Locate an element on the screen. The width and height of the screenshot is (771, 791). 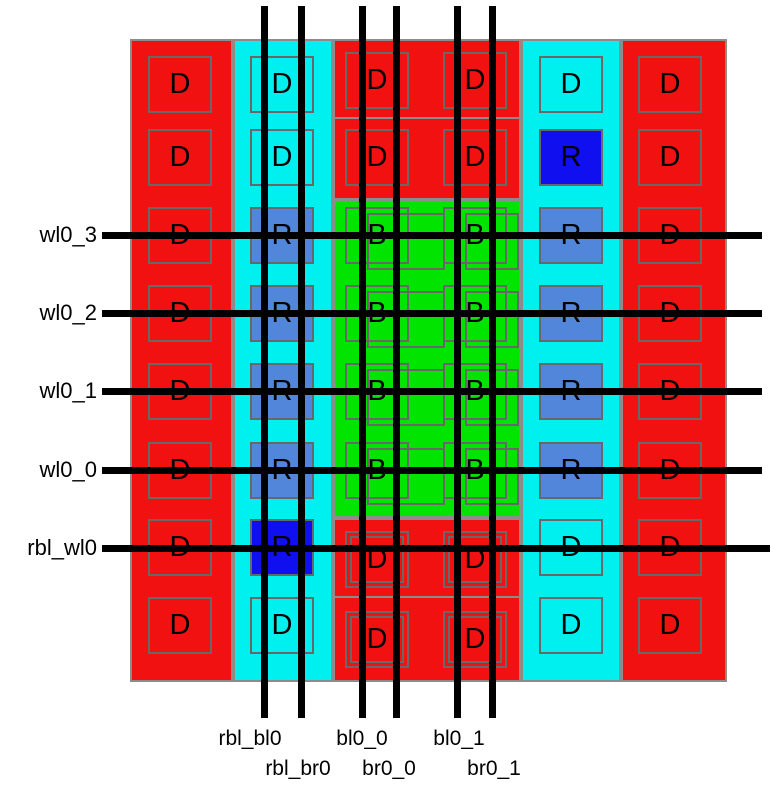
cell-box-r1c6 is located at coordinates (670, 84).